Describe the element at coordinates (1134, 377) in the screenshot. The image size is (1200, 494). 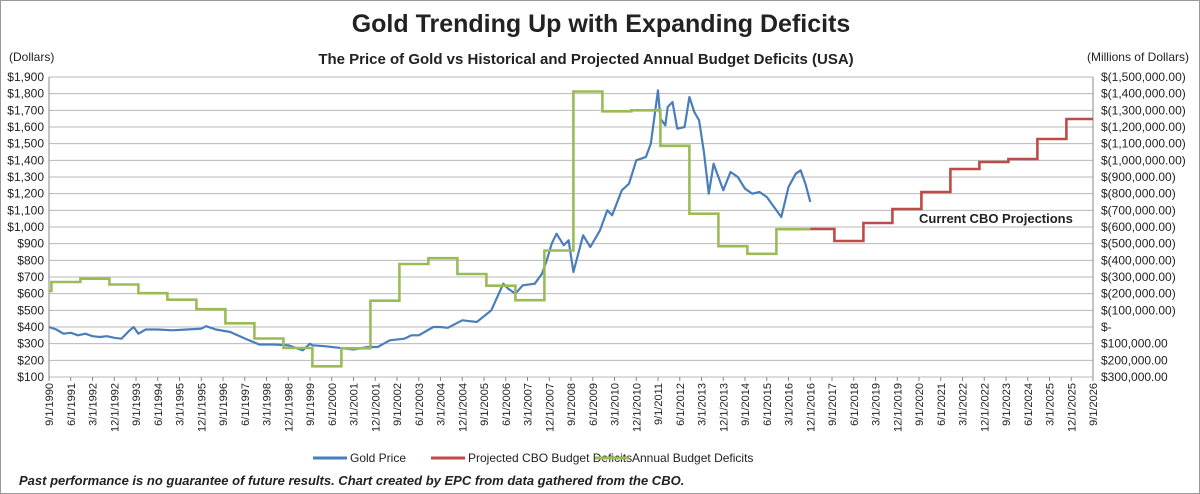
I see `y-tick-right: $300,000.00` at that location.